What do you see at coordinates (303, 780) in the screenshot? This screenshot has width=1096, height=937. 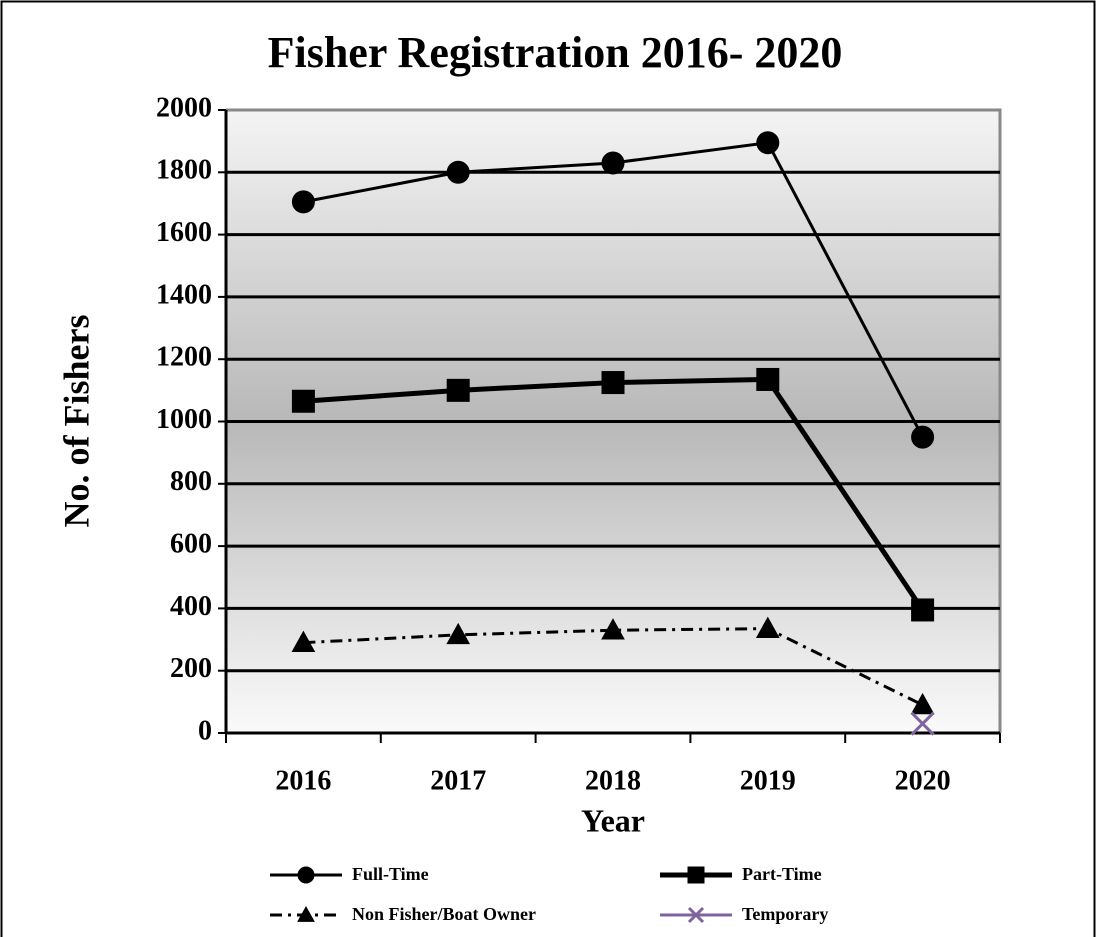 I see `x-tick-label: 2016` at bounding box center [303, 780].